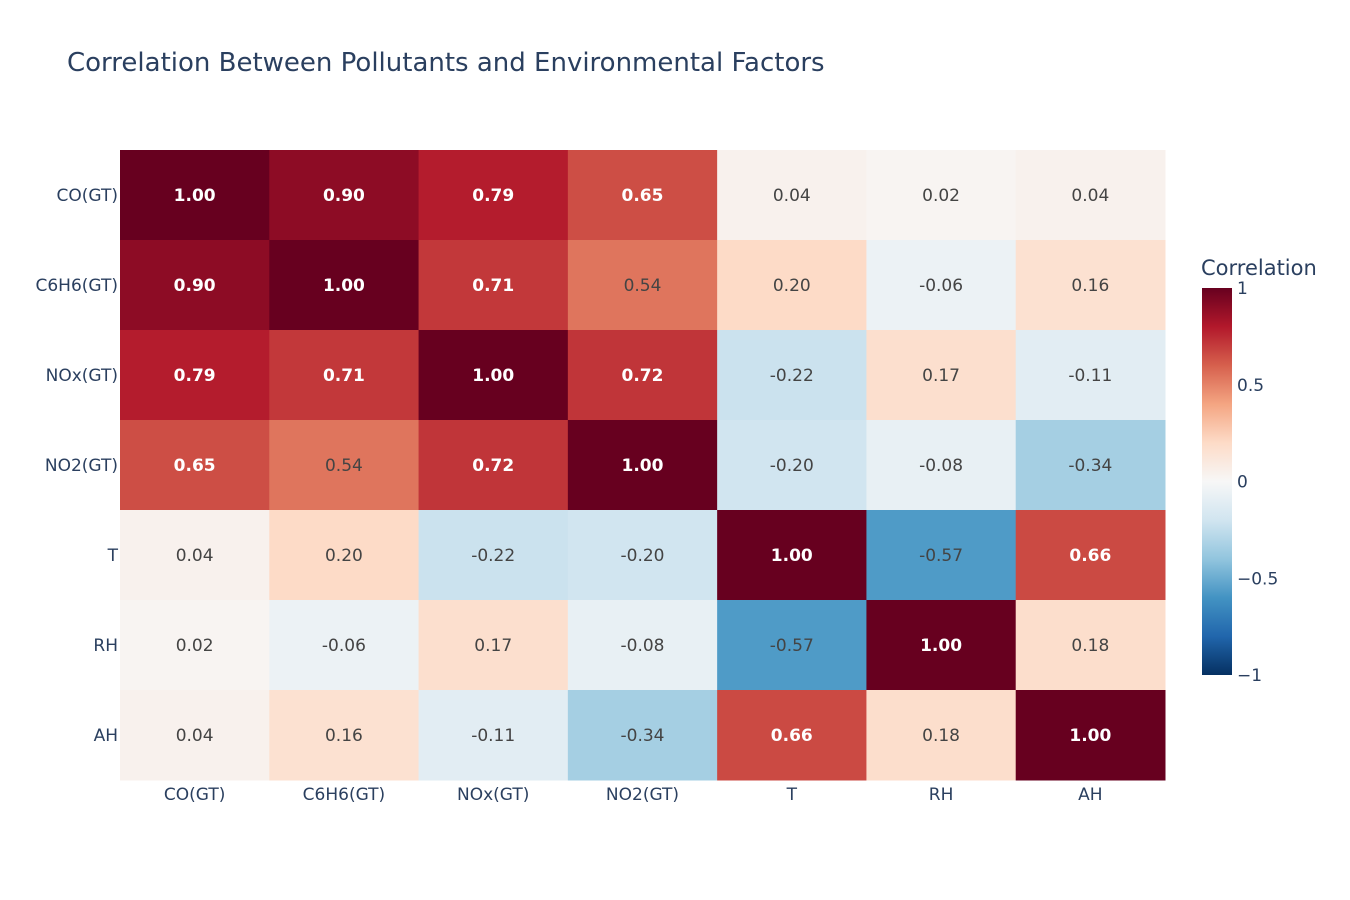  What do you see at coordinates (81, 466) in the screenshot?
I see `y-tick-label: NO2(GT)` at bounding box center [81, 466].